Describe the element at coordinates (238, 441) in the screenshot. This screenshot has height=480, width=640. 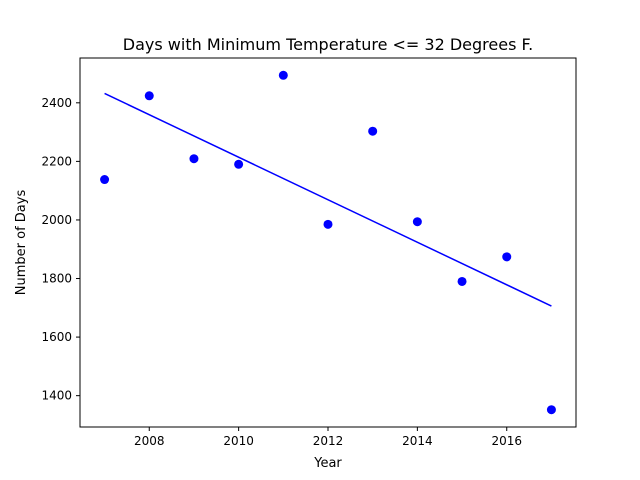
I see `x-tick-label: 2010` at that location.